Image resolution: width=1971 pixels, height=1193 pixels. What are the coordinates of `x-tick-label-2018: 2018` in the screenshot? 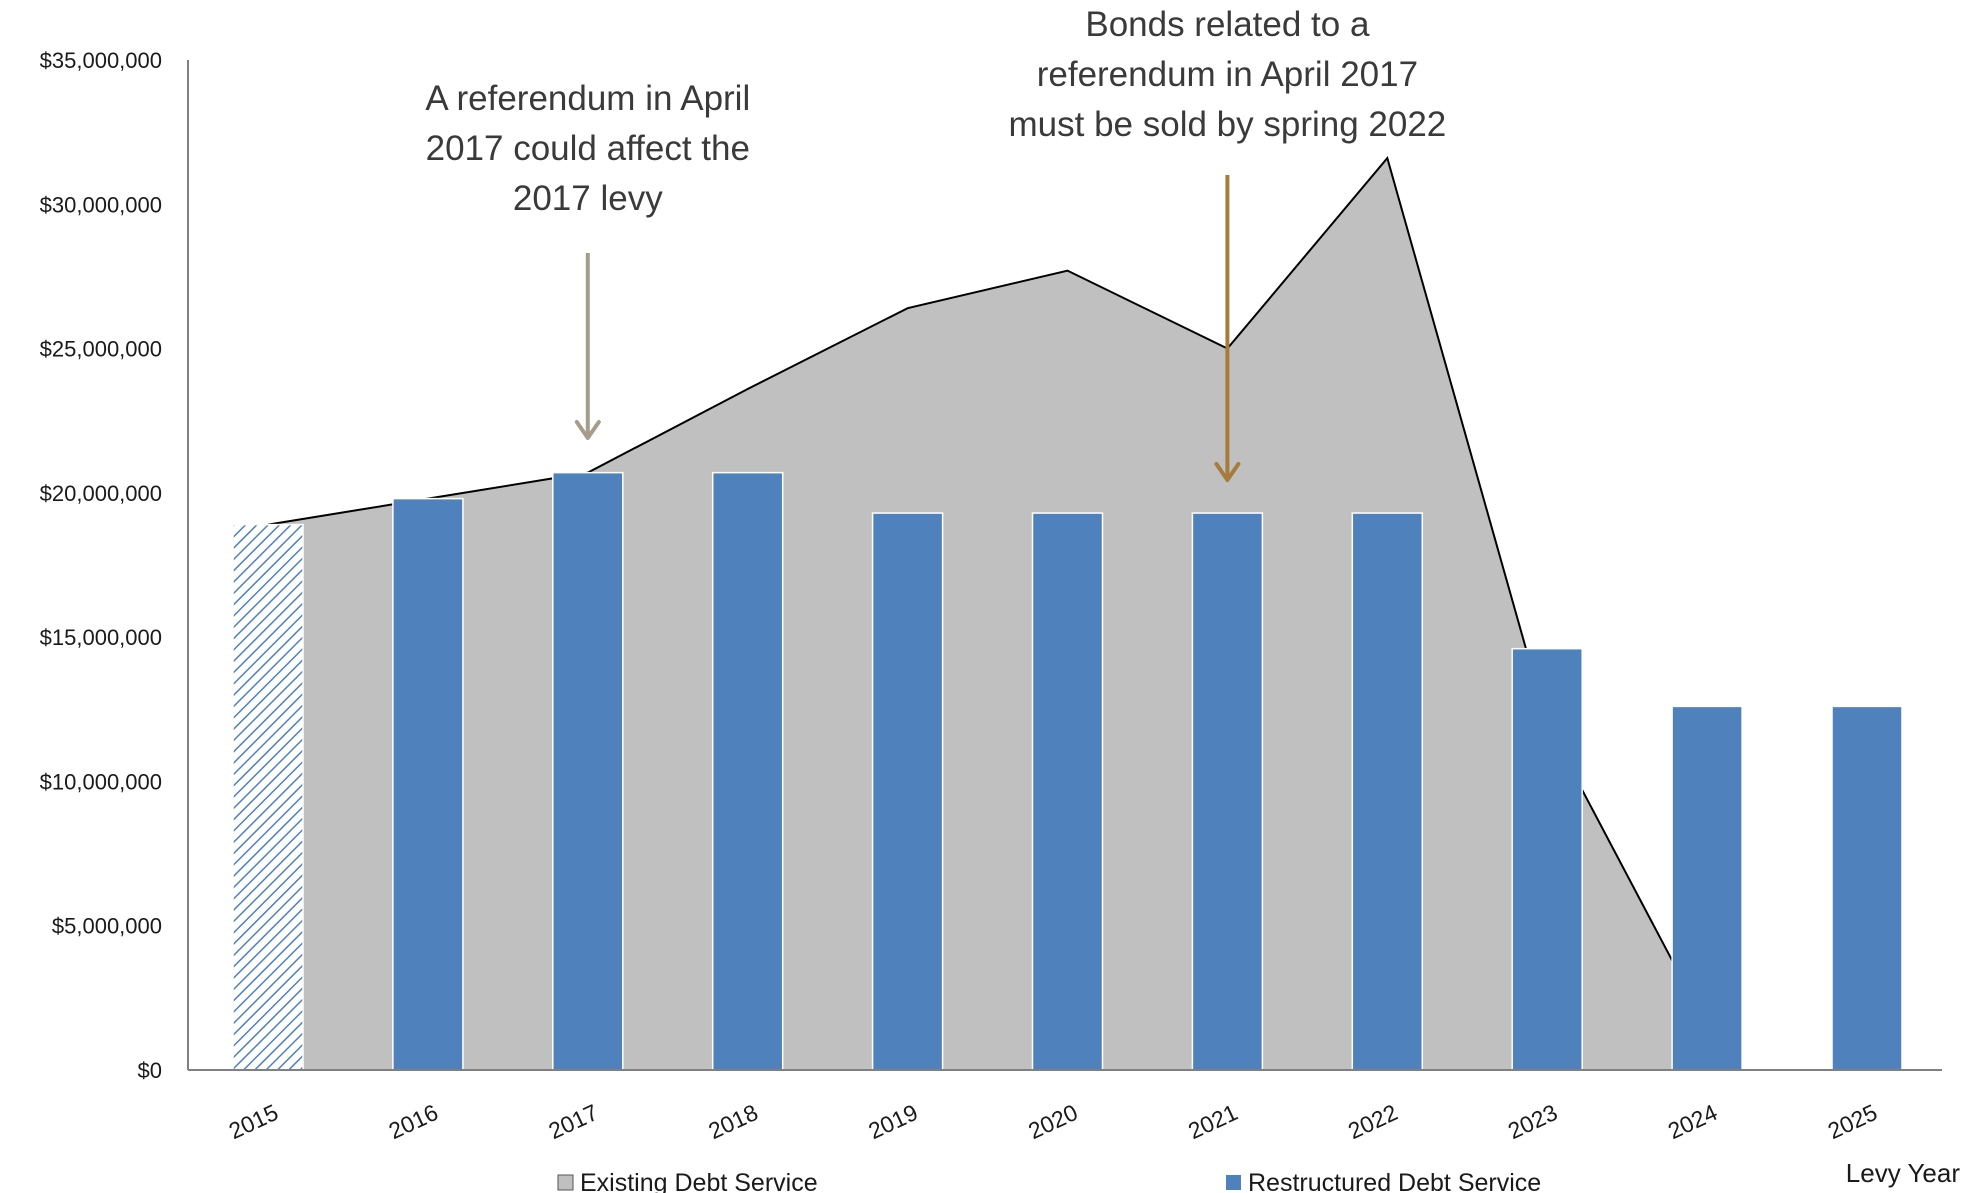 It's located at (732, 1121).